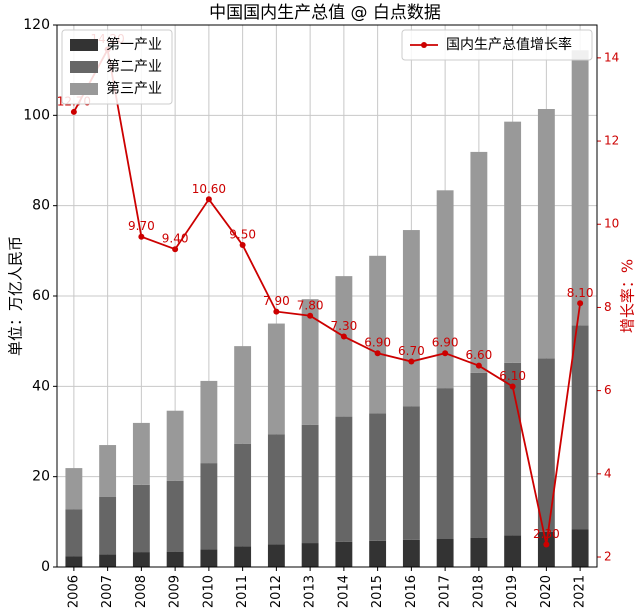 Image resolution: width=640 pixels, height=608 pixels. What do you see at coordinates (84, 45) in the screenshot?
I see `legend-swatch` at bounding box center [84, 45].